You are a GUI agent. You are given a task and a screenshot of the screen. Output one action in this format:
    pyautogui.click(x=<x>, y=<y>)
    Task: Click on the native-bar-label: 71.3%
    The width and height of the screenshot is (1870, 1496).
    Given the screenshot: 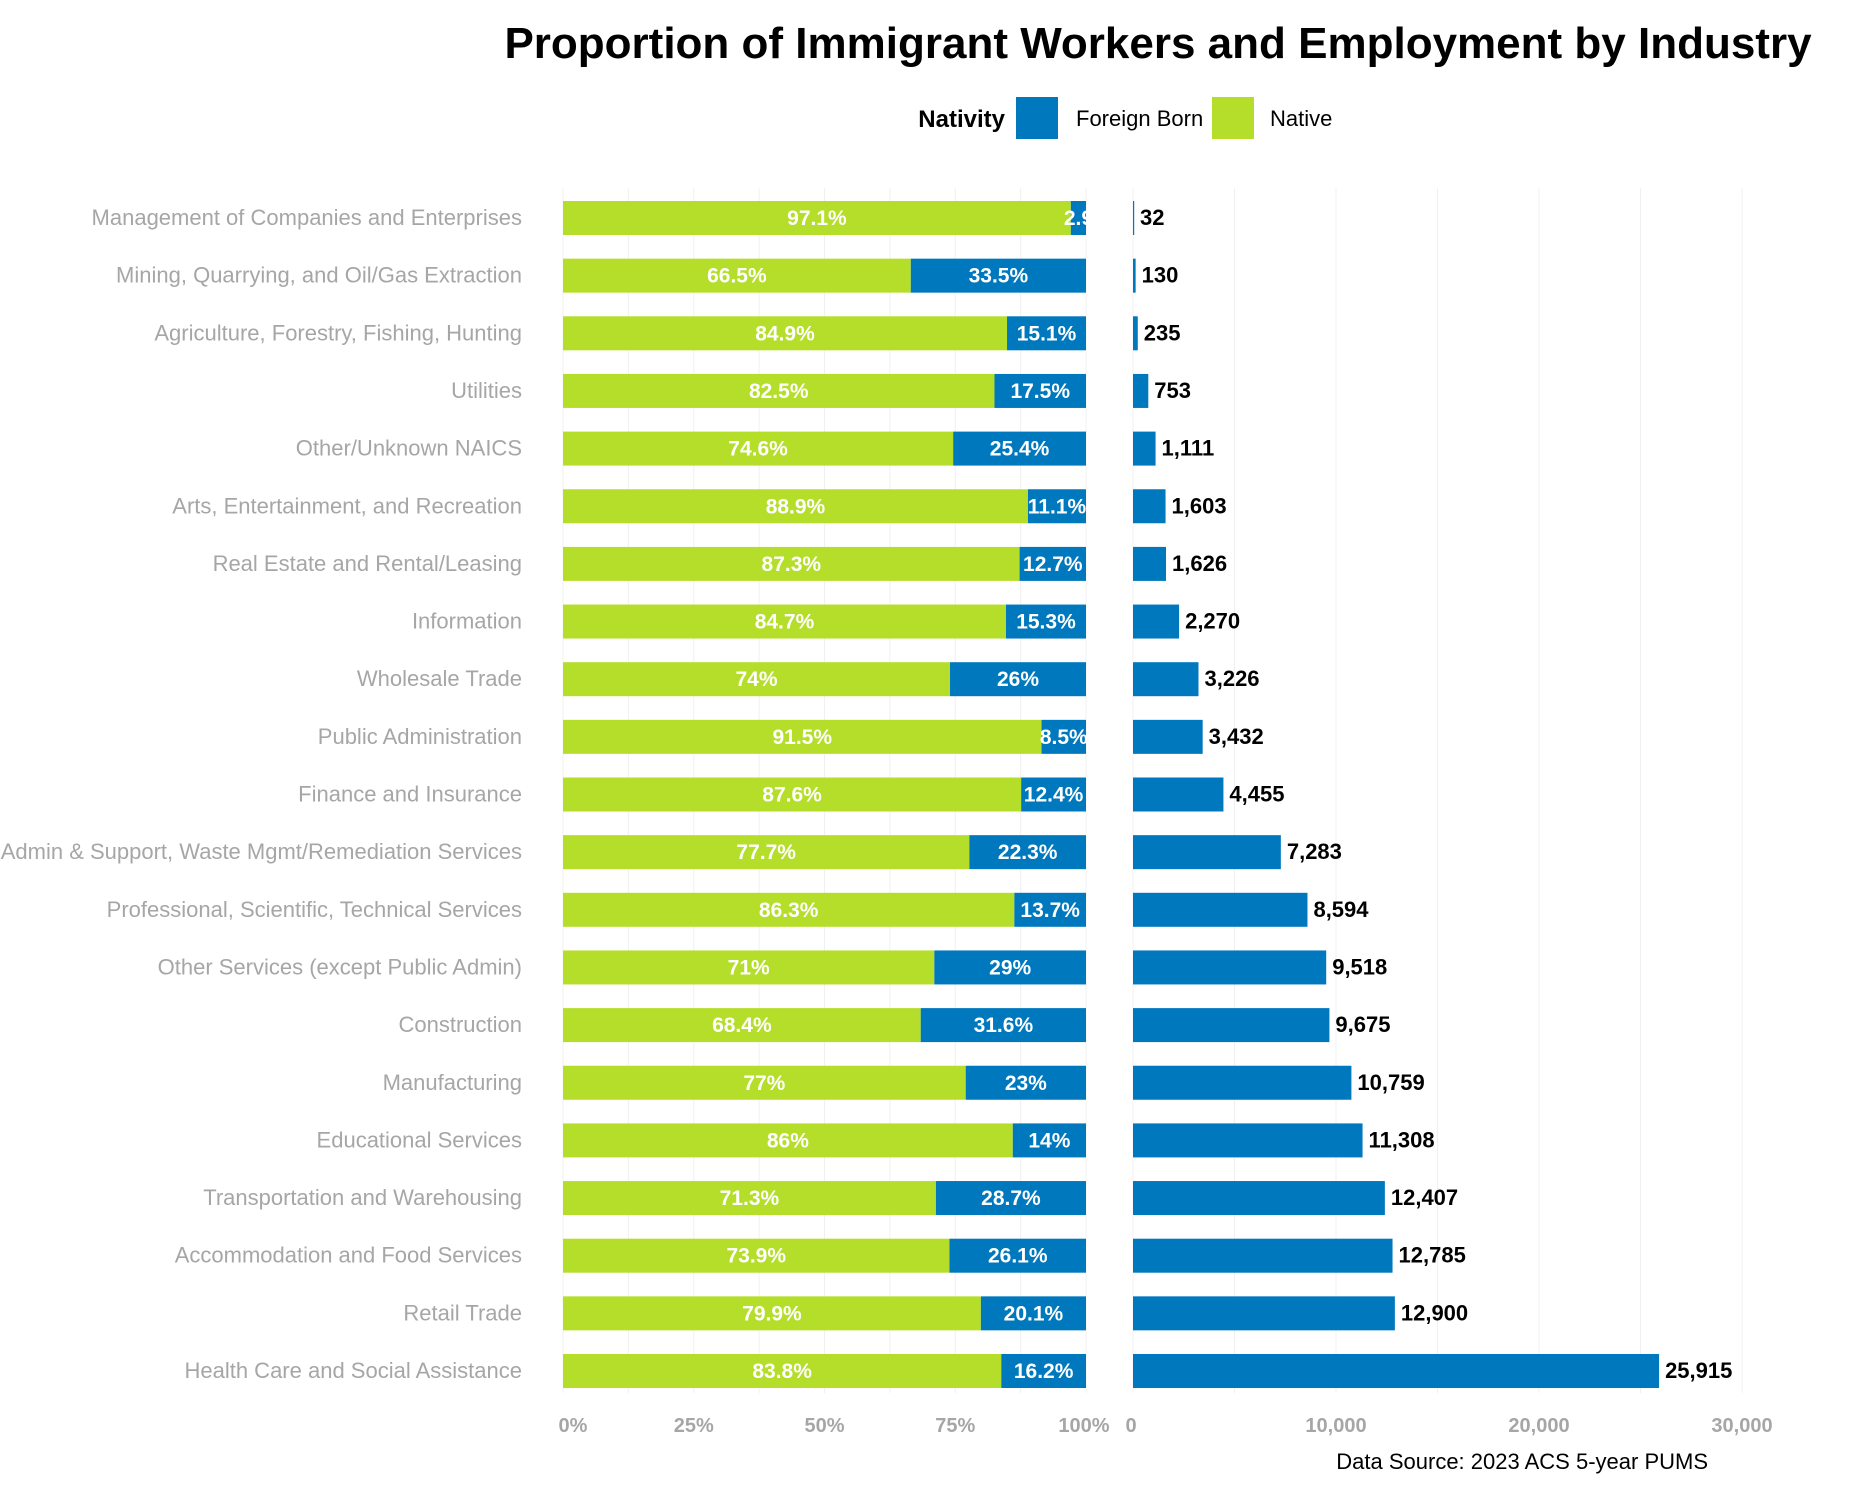 What is the action you would take?
    pyautogui.click(x=750, y=1198)
    